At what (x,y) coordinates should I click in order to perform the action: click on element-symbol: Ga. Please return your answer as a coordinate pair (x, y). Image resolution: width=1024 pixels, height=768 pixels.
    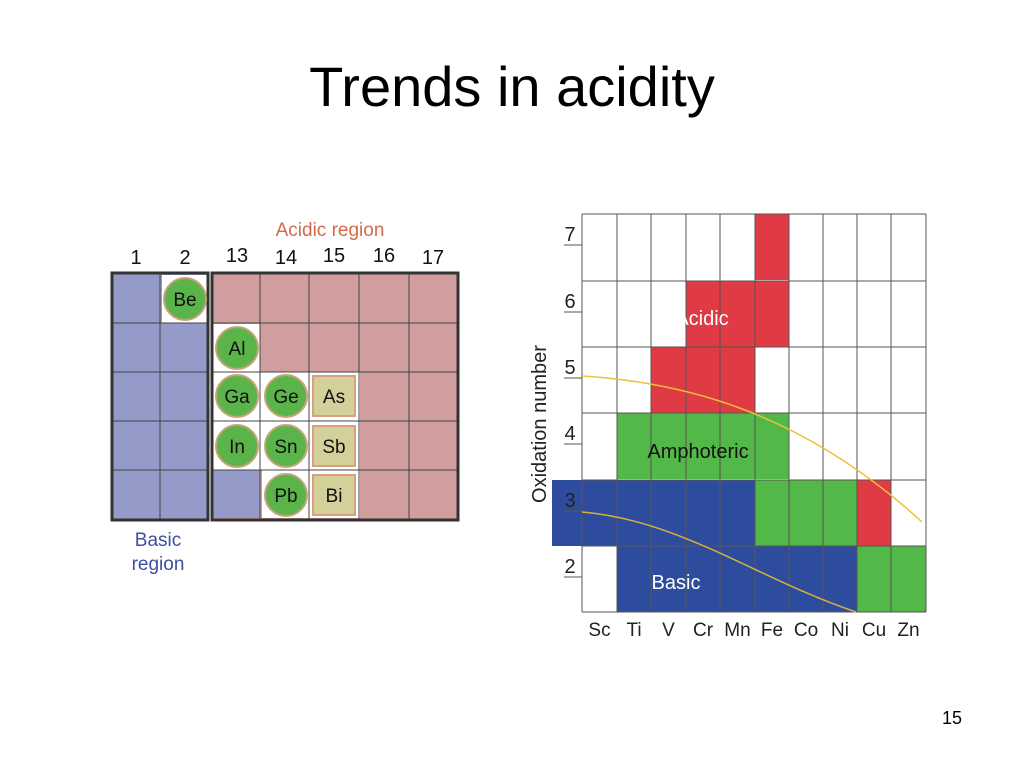
    Looking at the image, I should click on (237, 397).